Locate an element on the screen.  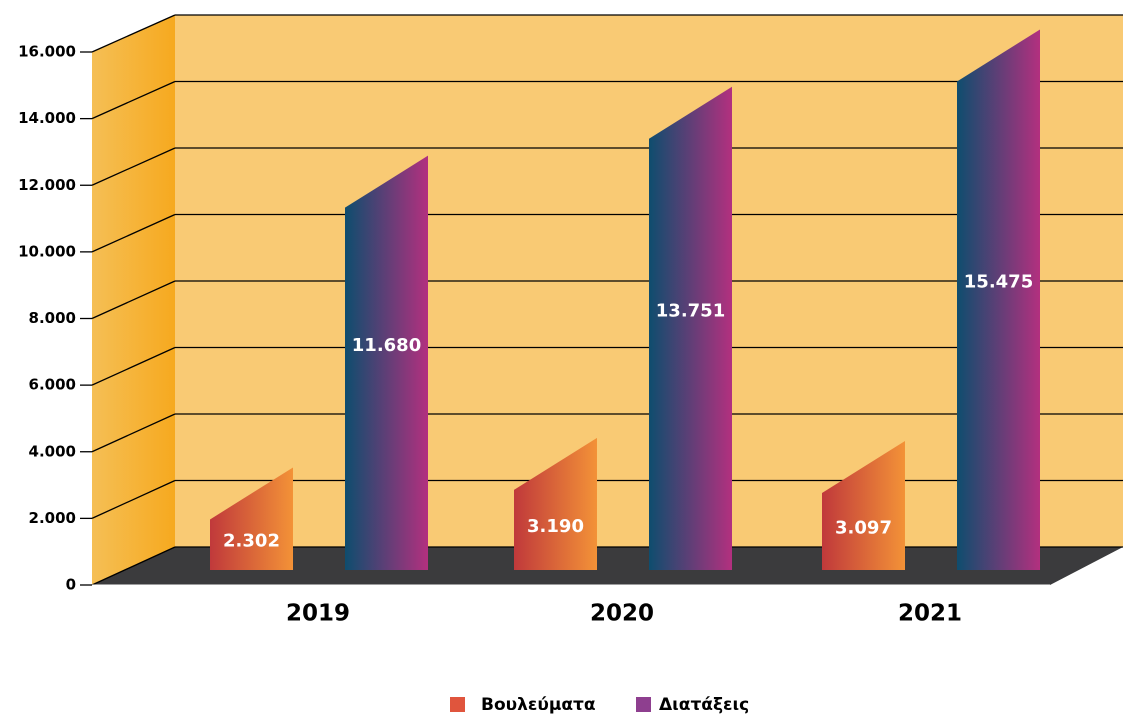
x-tick-label: 2021 is located at coordinates (930, 614).